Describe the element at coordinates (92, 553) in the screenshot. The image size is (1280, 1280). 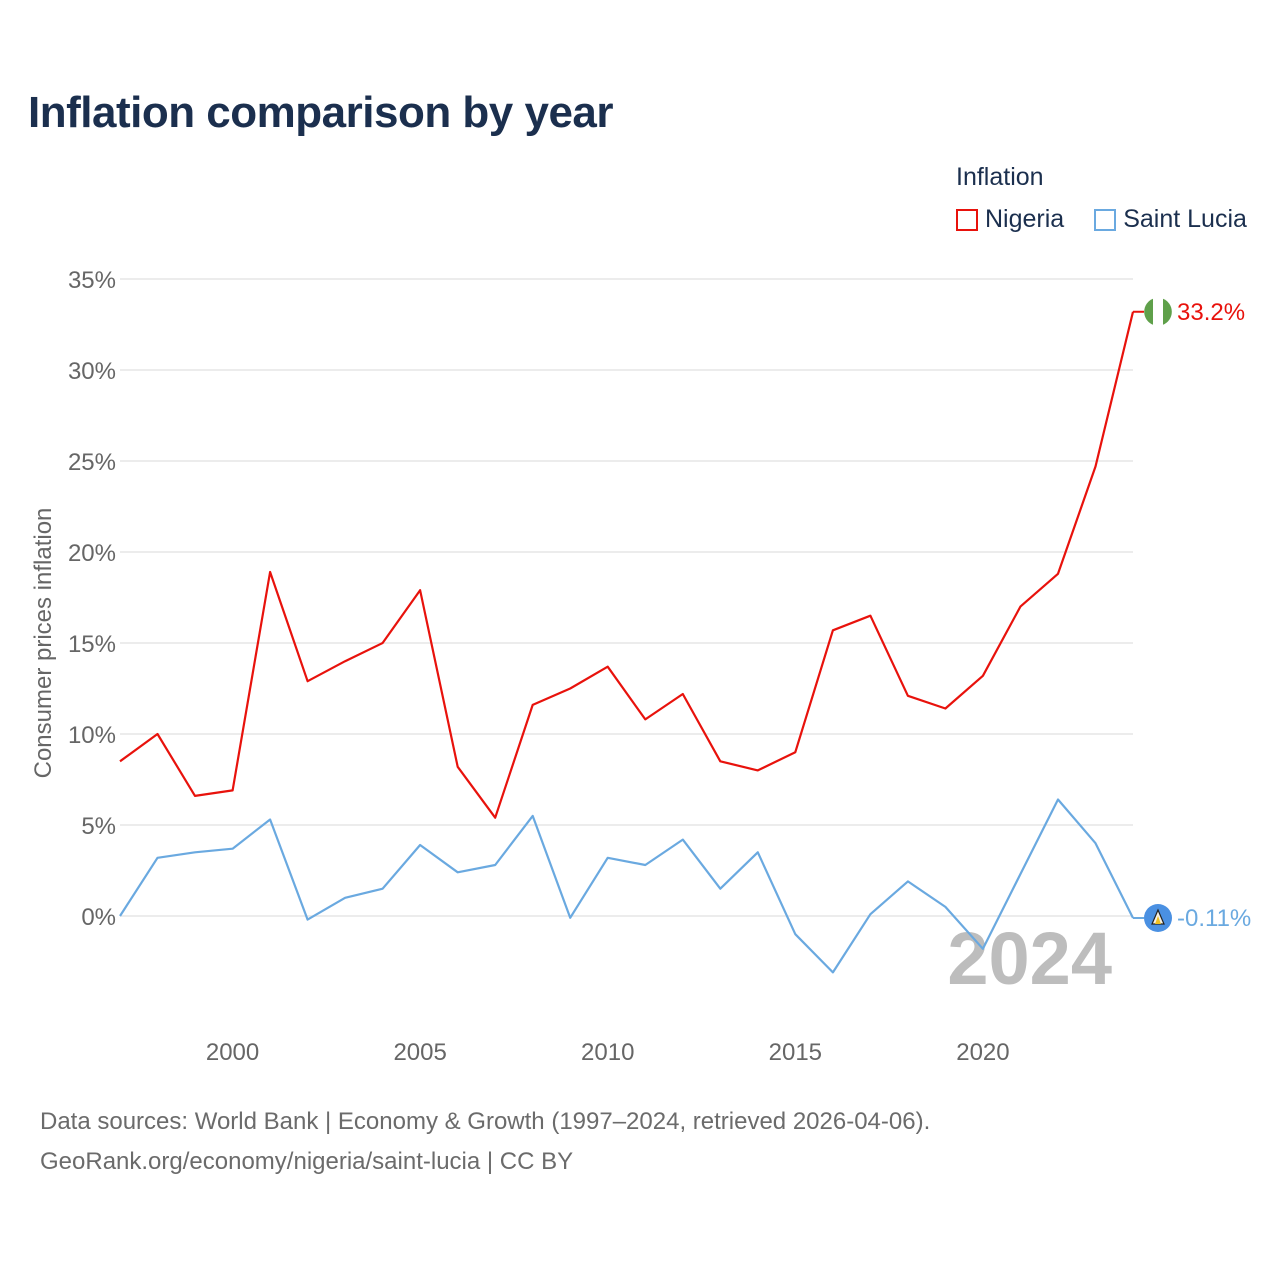
I see `y-tick-label: 20%` at that location.